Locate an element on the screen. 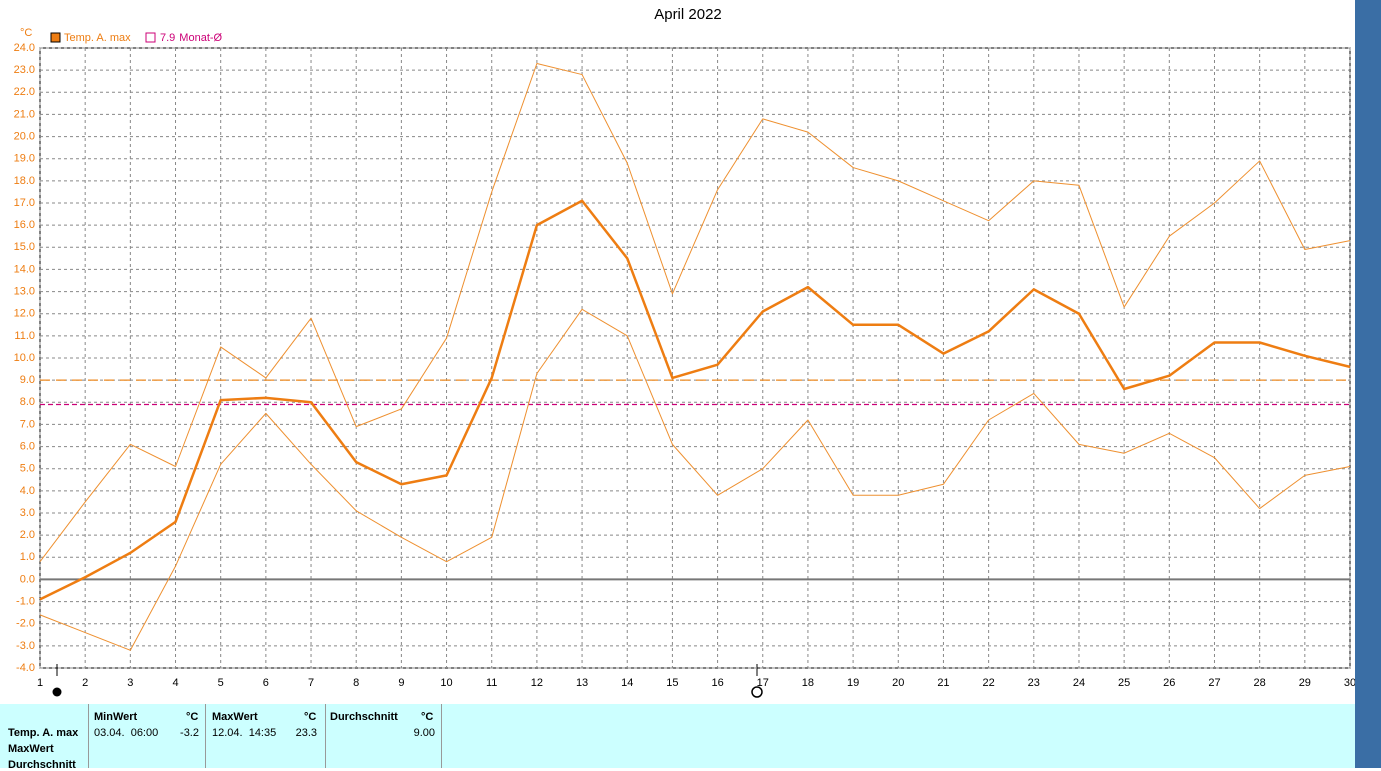  x-tick-label: 27 is located at coordinates (1214, 683).